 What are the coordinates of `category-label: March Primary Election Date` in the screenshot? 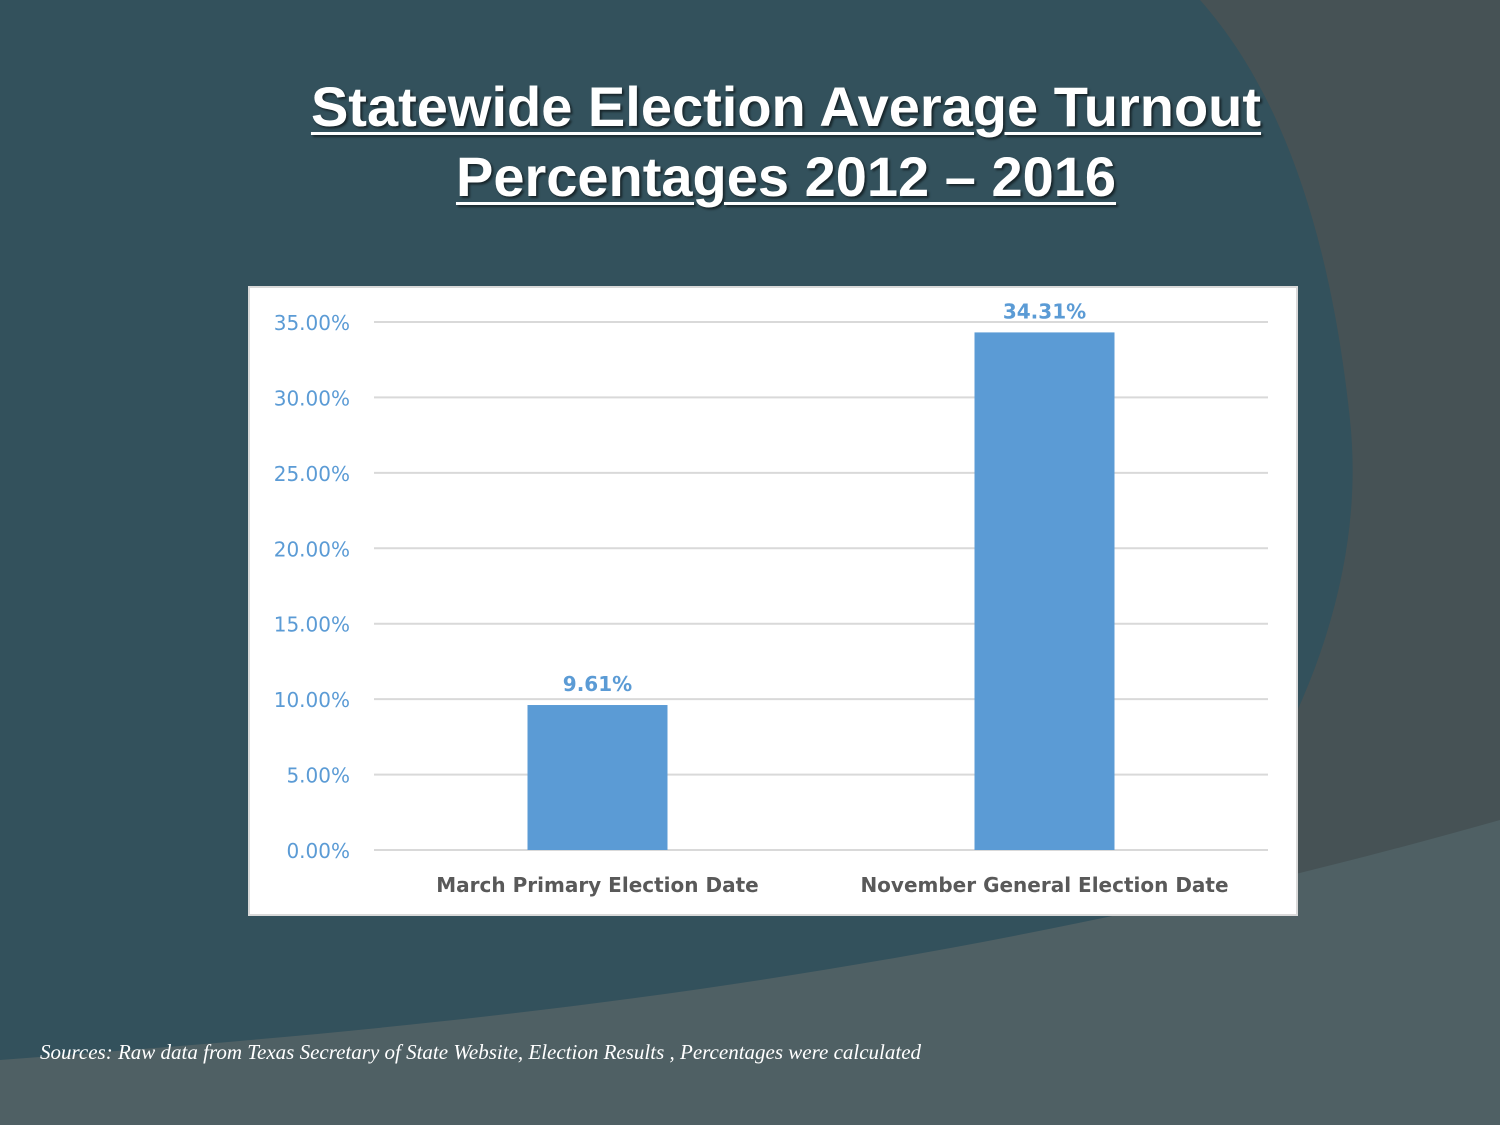 It's located at (597, 885).